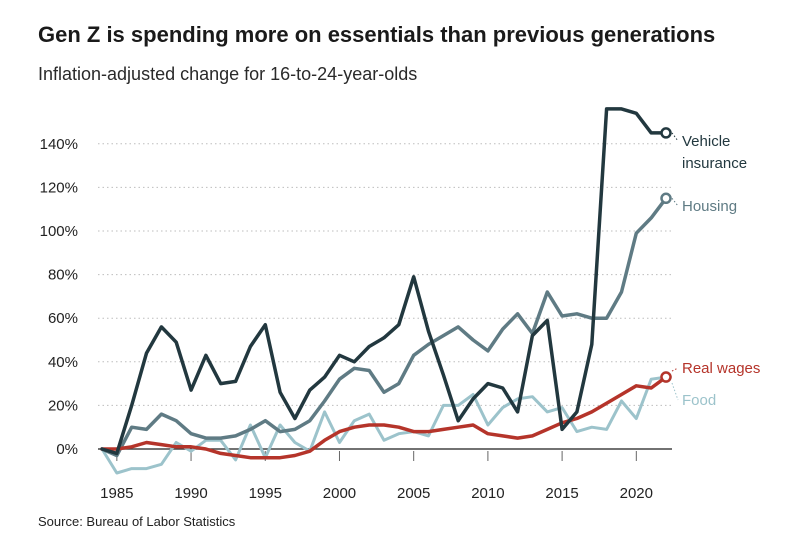 This screenshot has width=792, height=548. What do you see at coordinates (675, 369) in the screenshot?
I see `label-leader-real-wages` at bounding box center [675, 369].